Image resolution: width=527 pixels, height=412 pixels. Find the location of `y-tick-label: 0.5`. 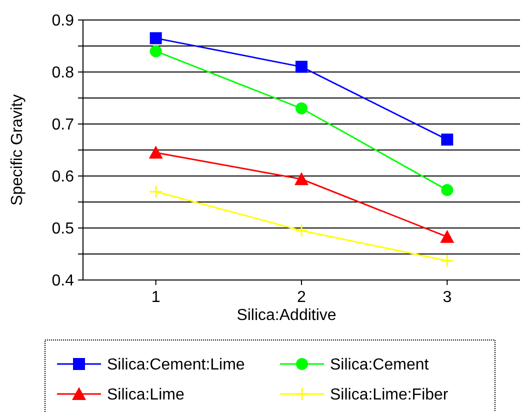

y-tick-label: 0.5 is located at coordinates (63, 229).